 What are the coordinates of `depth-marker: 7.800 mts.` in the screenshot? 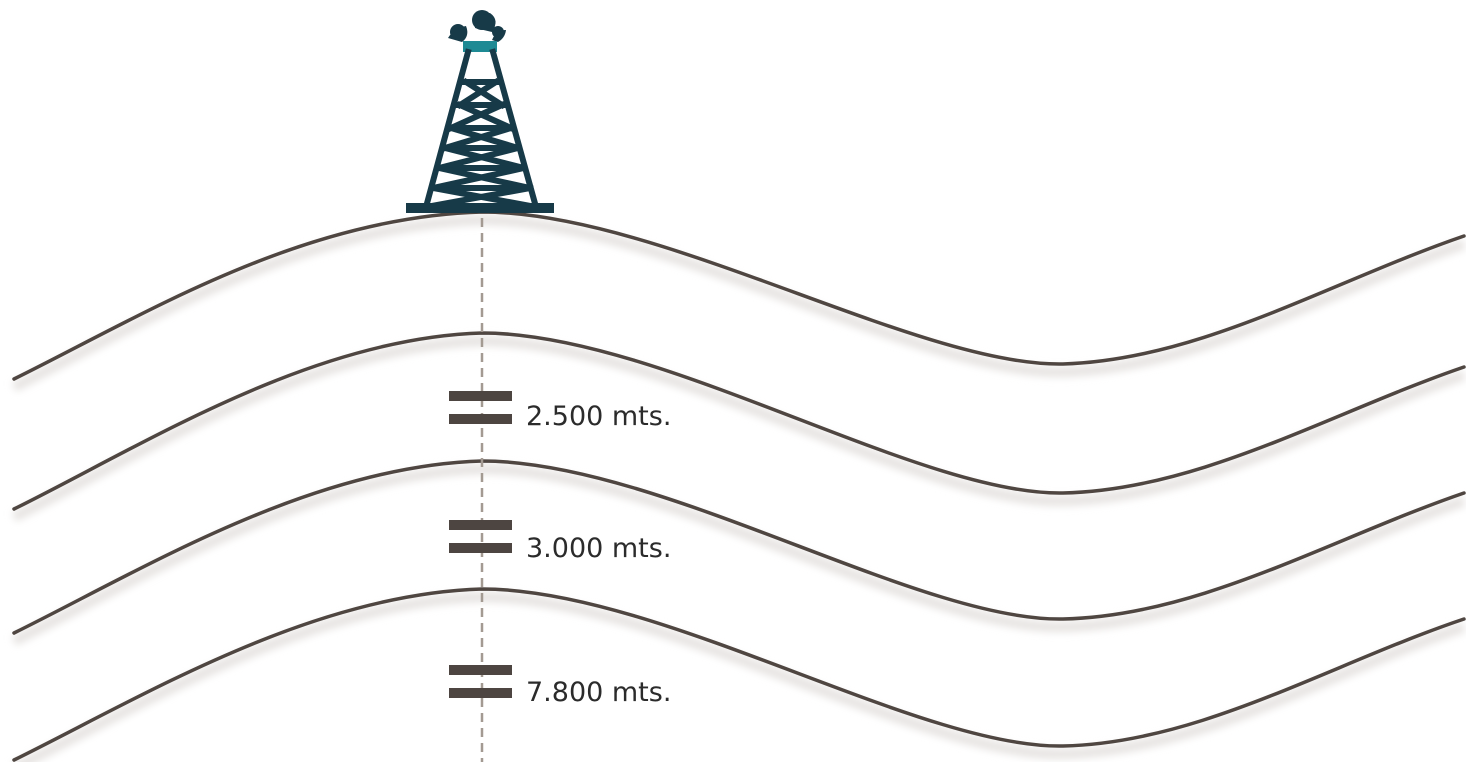 It's located at (560, 686).